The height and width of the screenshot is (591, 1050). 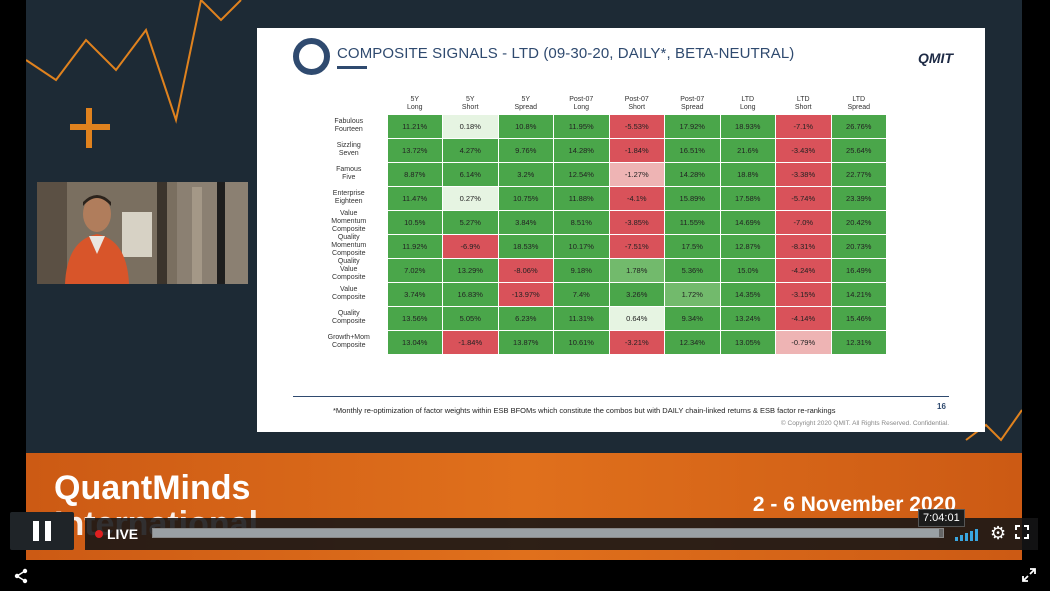 What do you see at coordinates (349, 293) in the screenshot?
I see `row-label: Value Composite` at bounding box center [349, 293].